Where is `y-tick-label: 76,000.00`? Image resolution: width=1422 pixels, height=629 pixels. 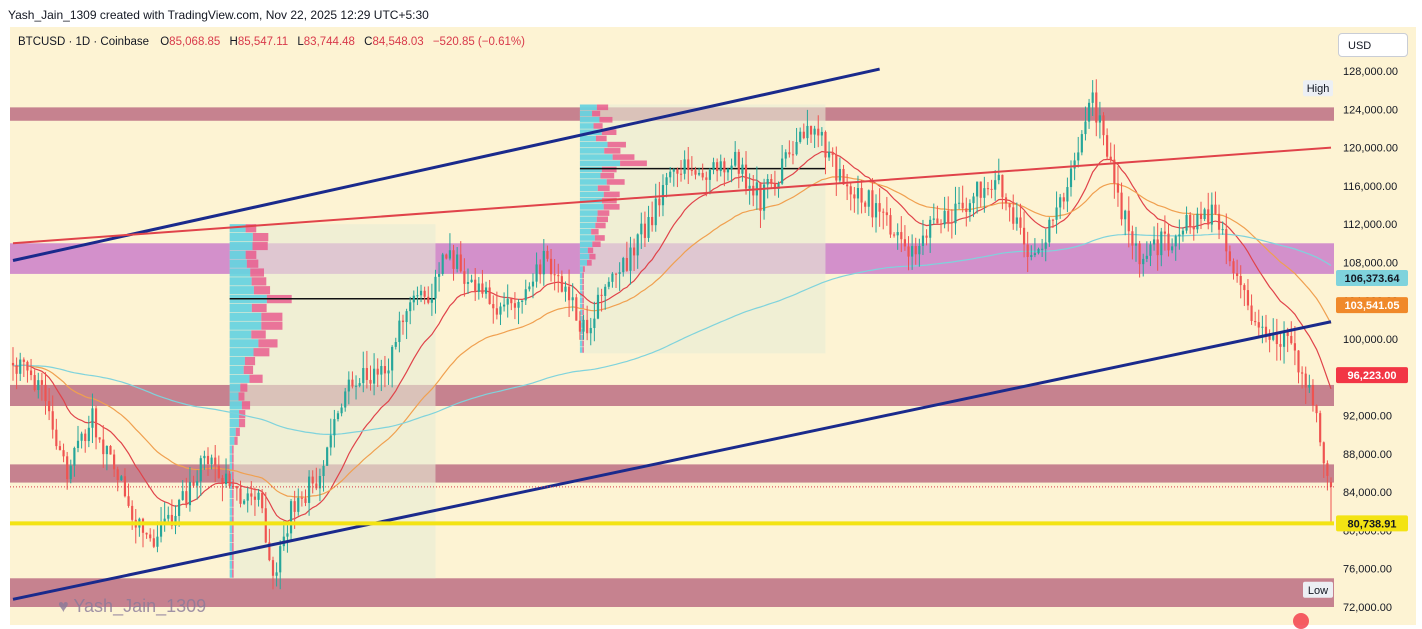 y-tick-label: 76,000.00 is located at coordinates (1367, 570).